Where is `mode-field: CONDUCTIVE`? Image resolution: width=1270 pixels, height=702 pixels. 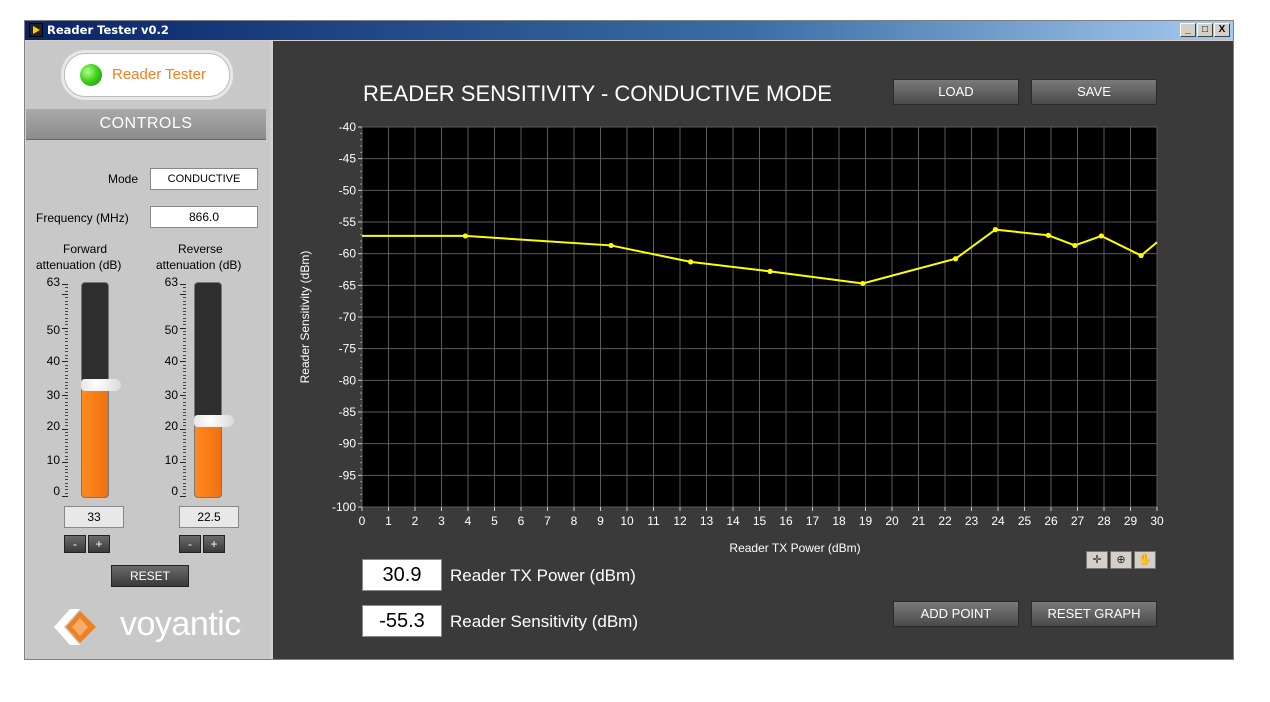
mode-field: CONDUCTIVE is located at coordinates (204, 179).